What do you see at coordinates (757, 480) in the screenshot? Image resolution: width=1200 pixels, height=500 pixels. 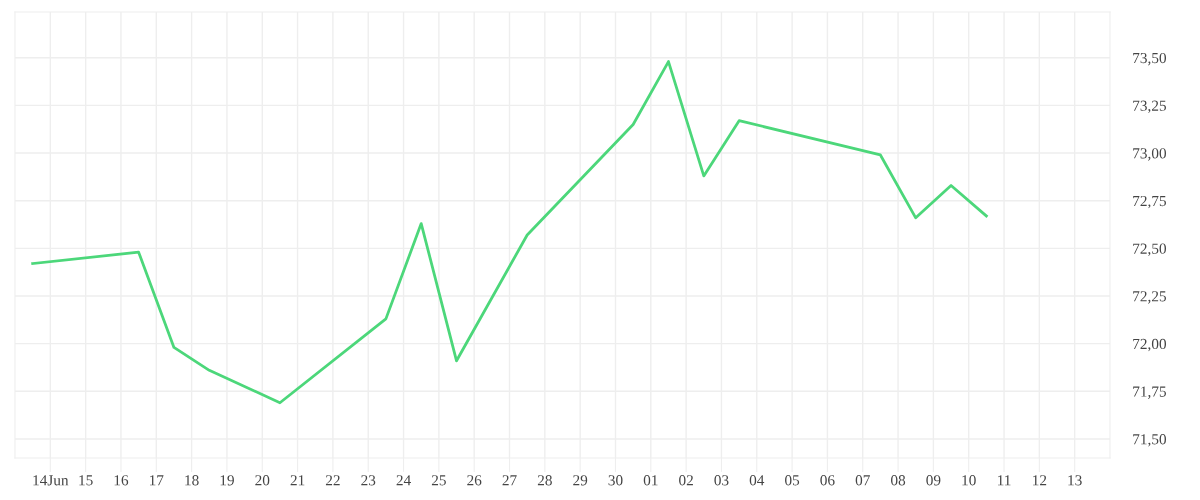 I see `x-tick-label: 04` at bounding box center [757, 480].